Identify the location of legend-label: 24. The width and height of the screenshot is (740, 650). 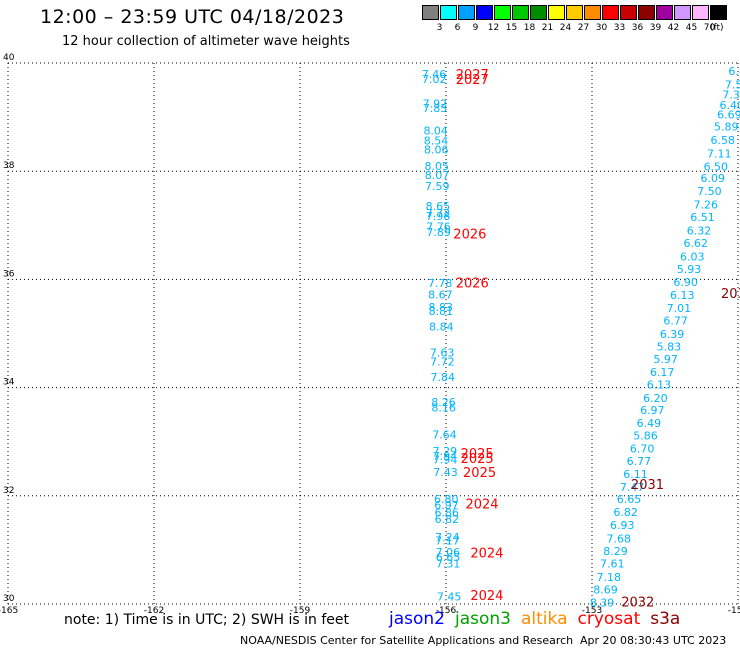
(565, 28).